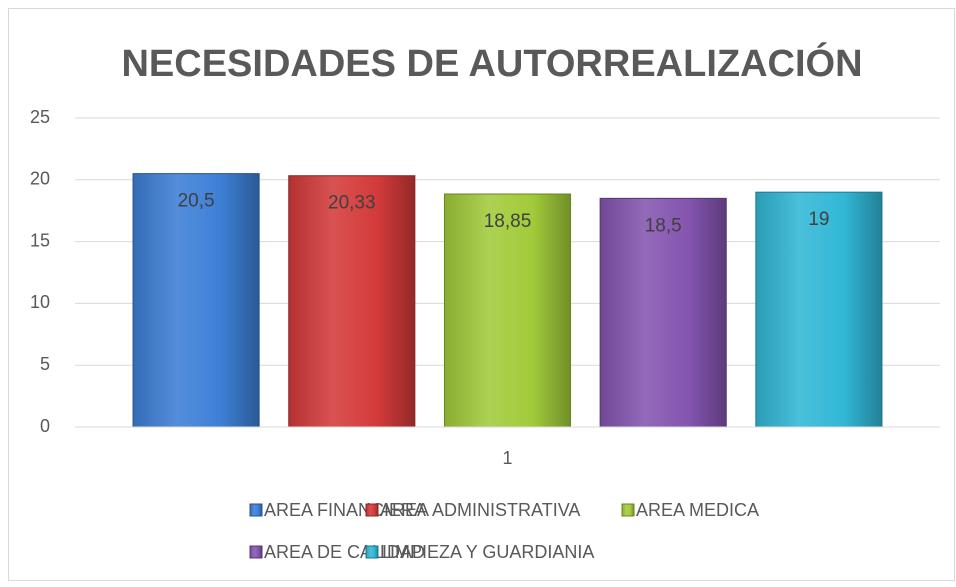  What do you see at coordinates (352, 203) in the screenshot?
I see `data-label: 20,33` at bounding box center [352, 203].